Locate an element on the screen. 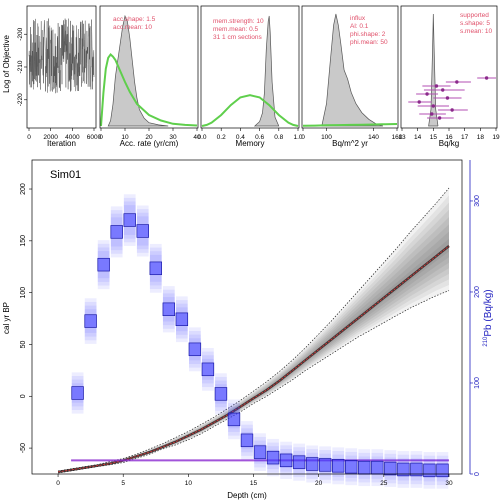  memory-x-tick-label: 0.8 is located at coordinates (278, 137).